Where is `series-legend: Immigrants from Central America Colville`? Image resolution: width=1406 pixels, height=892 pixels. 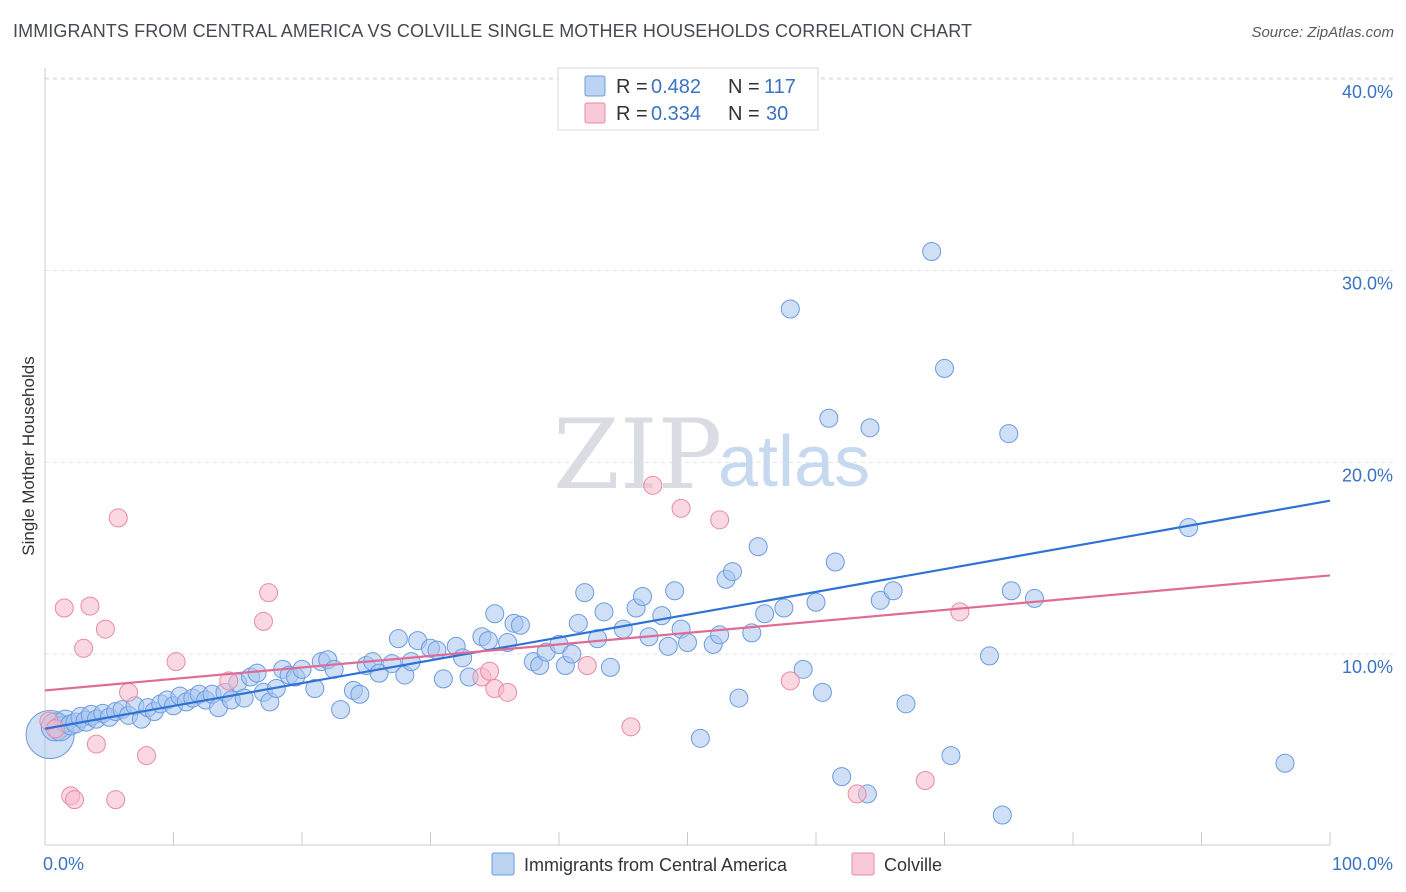 series-legend: Immigrants from Central America Colville is located at coordinates (716, 864).